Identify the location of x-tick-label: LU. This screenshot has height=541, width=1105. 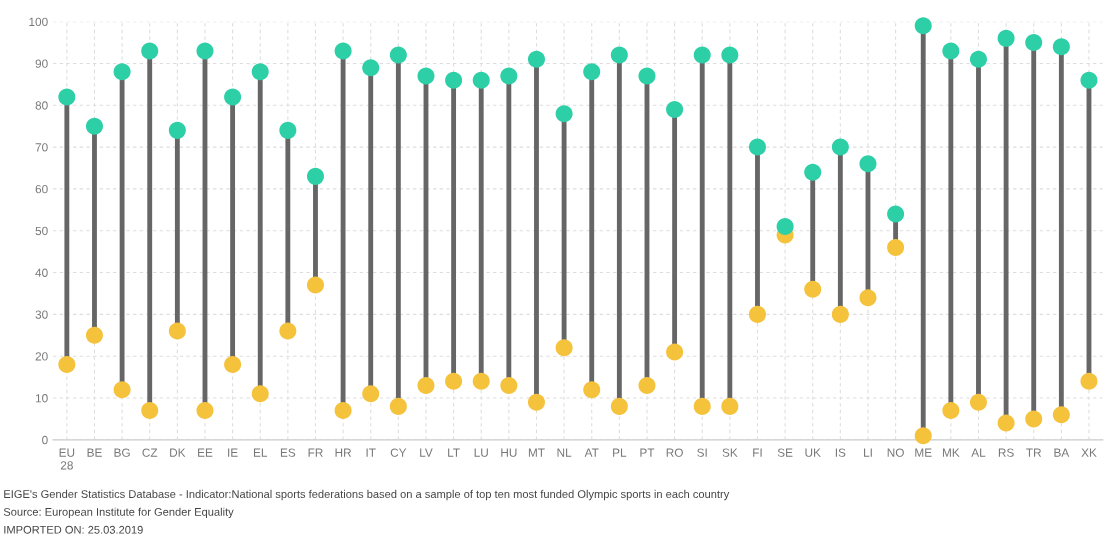
(481, 452).